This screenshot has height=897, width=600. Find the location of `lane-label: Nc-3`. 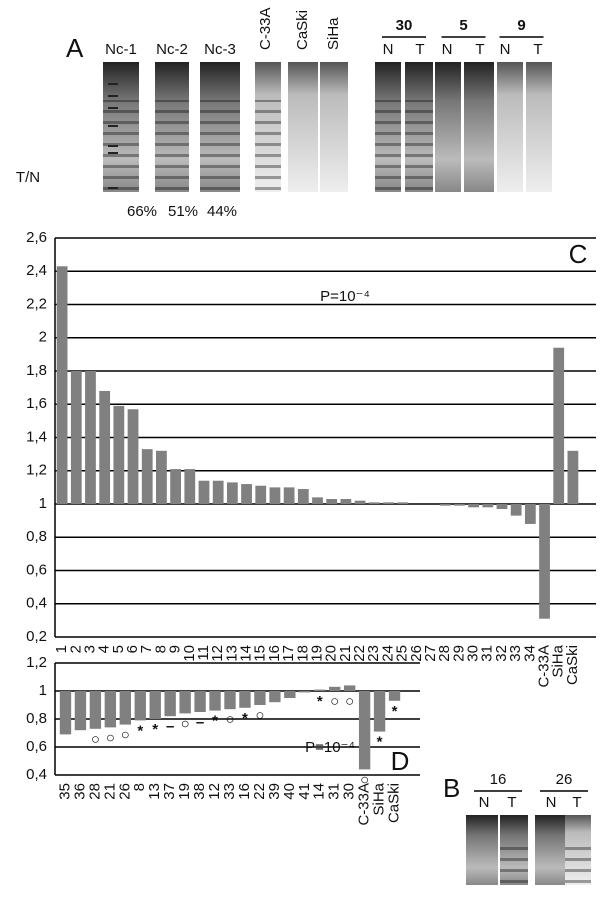

lane-label: Nc-3 is located at coordinates (220, 49).